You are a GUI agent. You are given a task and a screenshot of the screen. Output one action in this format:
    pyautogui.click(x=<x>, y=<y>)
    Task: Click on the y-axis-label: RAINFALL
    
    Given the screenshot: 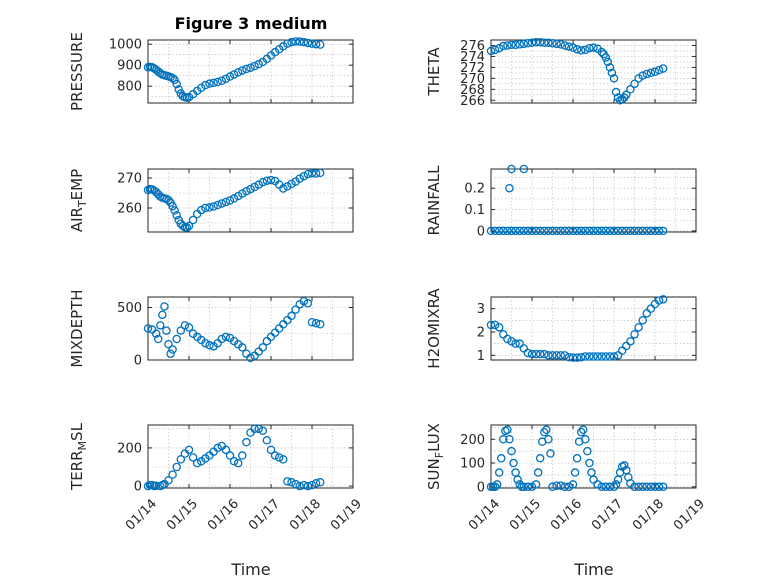 What is the action you would take?
    pyautogui.click(x=434, y=200)
    